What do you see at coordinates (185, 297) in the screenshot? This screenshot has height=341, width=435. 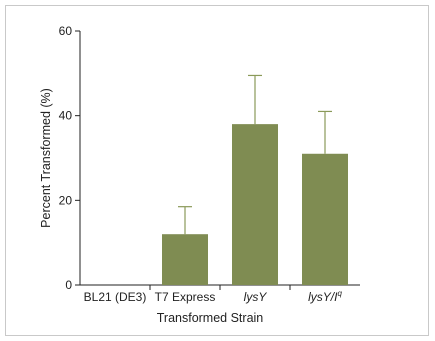 I see `x-tick-label: T7 Express` at bounding box center [185, 297].